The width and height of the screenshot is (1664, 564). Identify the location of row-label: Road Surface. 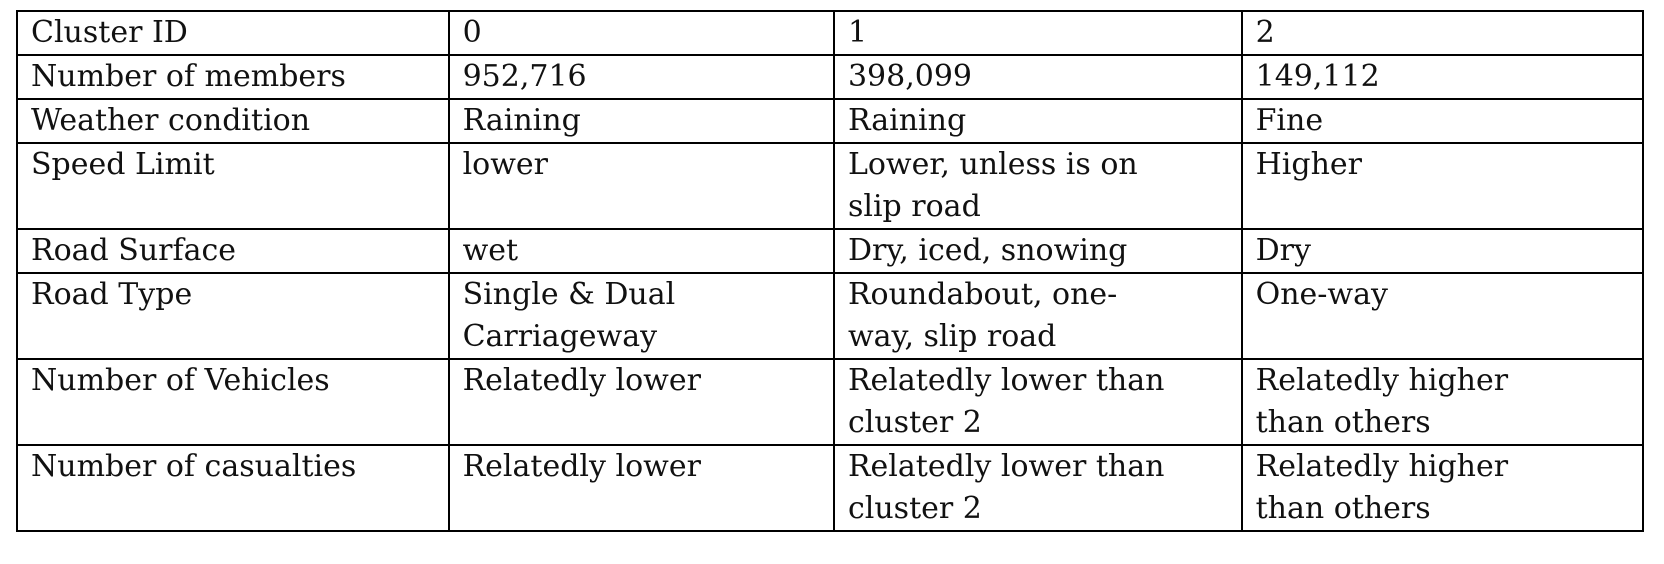
(233, 251).